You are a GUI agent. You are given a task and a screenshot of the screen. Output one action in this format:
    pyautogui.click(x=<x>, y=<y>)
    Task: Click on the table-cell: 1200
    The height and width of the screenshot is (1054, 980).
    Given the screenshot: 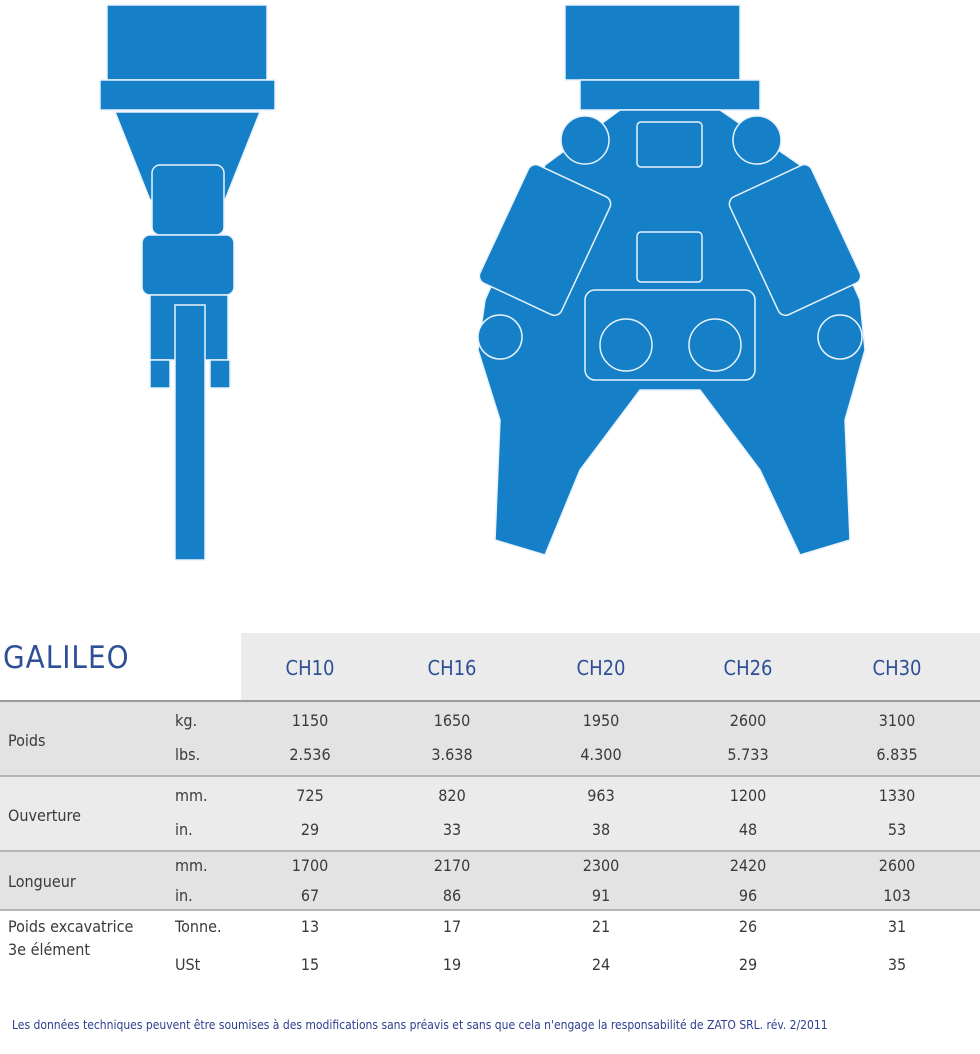 What is the action you would take?
    pyautogui.click(x=748, y=795)
    